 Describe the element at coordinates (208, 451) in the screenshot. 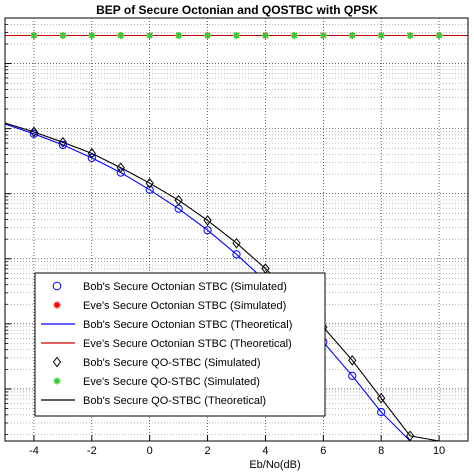

I see `x-tick-label: 2` at that location.